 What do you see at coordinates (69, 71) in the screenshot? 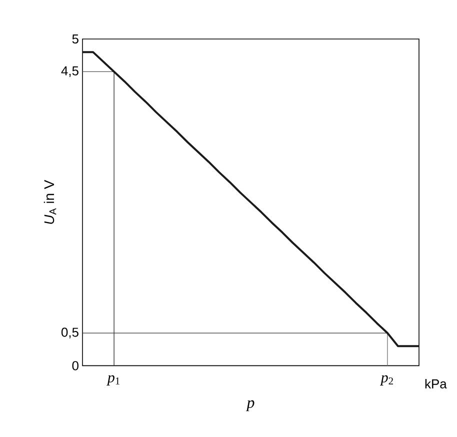
I see `y-tick-label: 4,5` at bounding box center [69, 71].